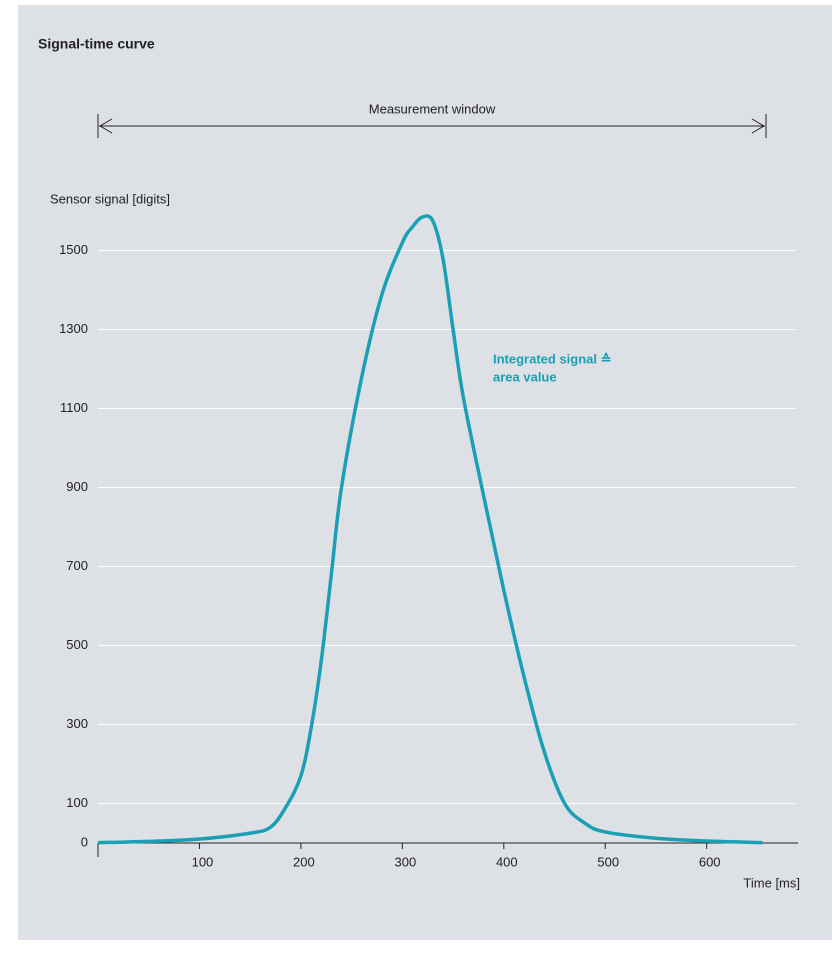  What do you see at coordinates (405, 861) in the screenshot?
I see `x-tick-label: 300` at bounding box center [405, 861].